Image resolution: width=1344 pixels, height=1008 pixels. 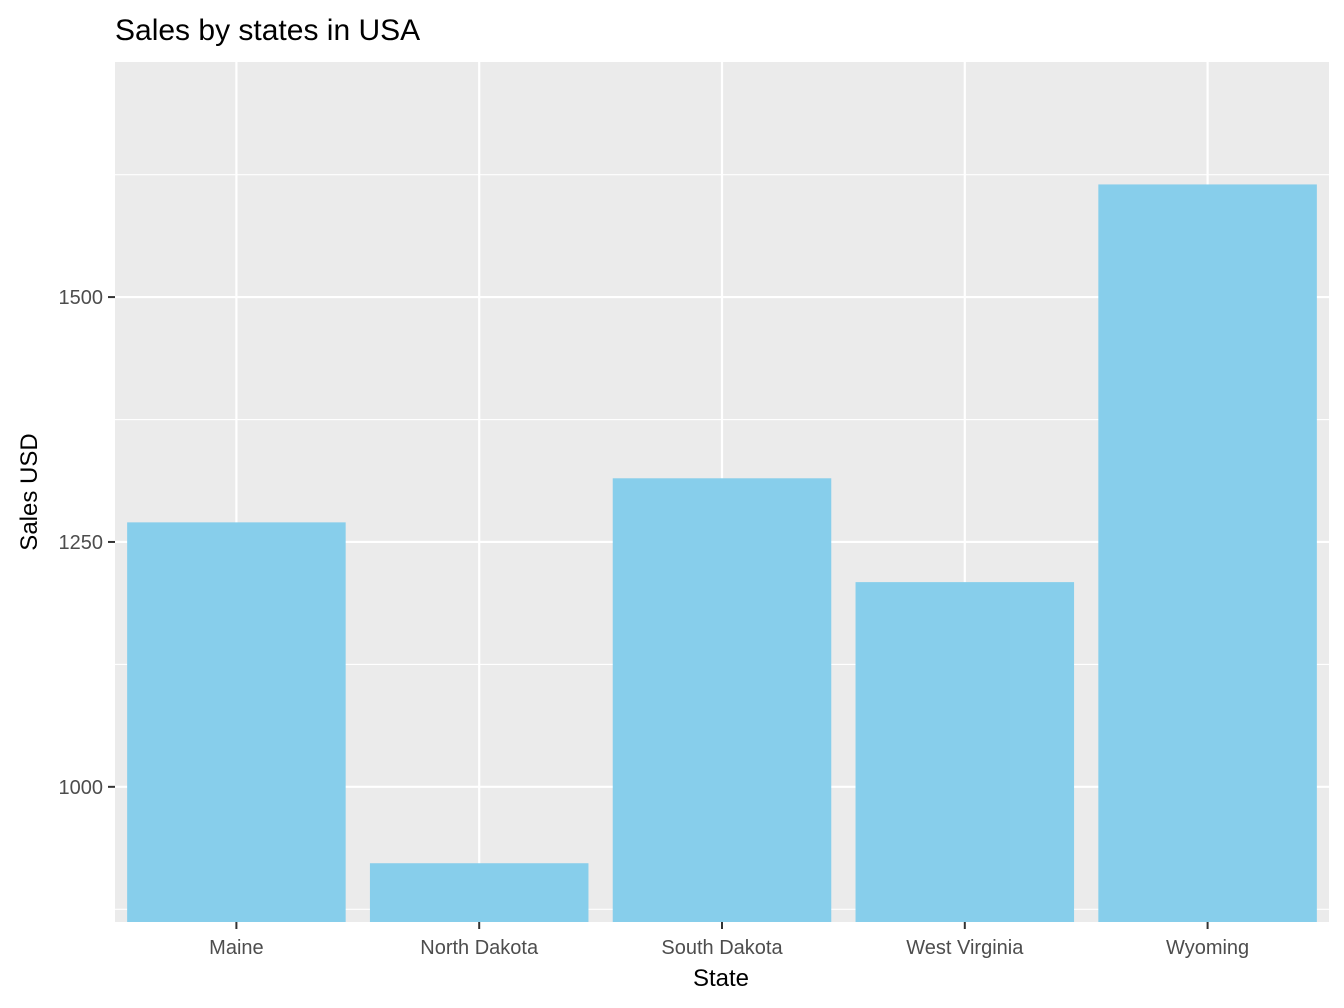 I want to click on chart-title: Sales by states in USA, so click(x=267, y=30).